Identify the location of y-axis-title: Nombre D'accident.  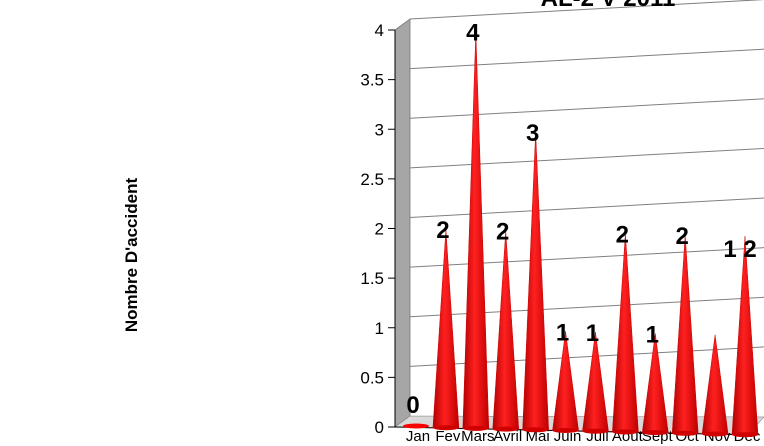
(131, 255).